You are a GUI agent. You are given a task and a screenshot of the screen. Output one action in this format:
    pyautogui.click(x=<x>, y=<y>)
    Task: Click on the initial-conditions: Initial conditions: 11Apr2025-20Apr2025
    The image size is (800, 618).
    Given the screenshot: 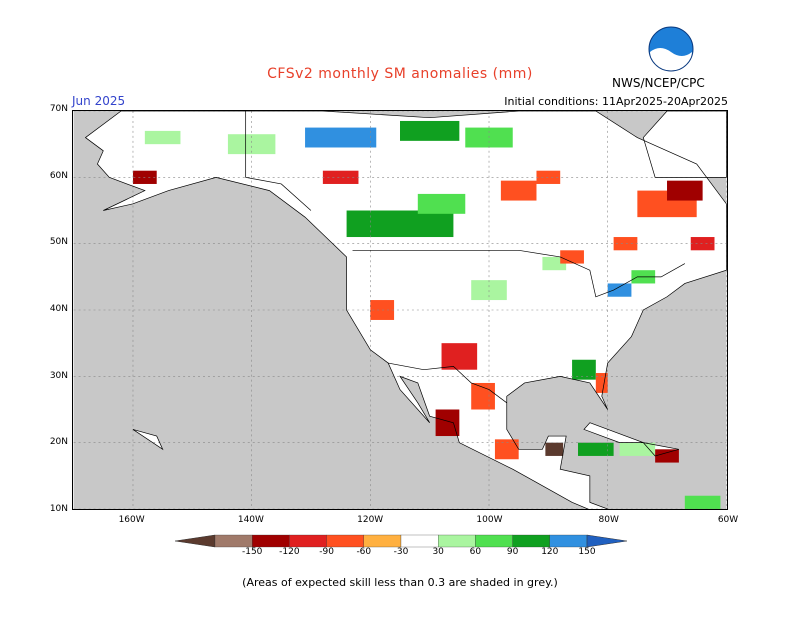 What is the action you would take?
    pyautogui.click(x=616, y=101)
    